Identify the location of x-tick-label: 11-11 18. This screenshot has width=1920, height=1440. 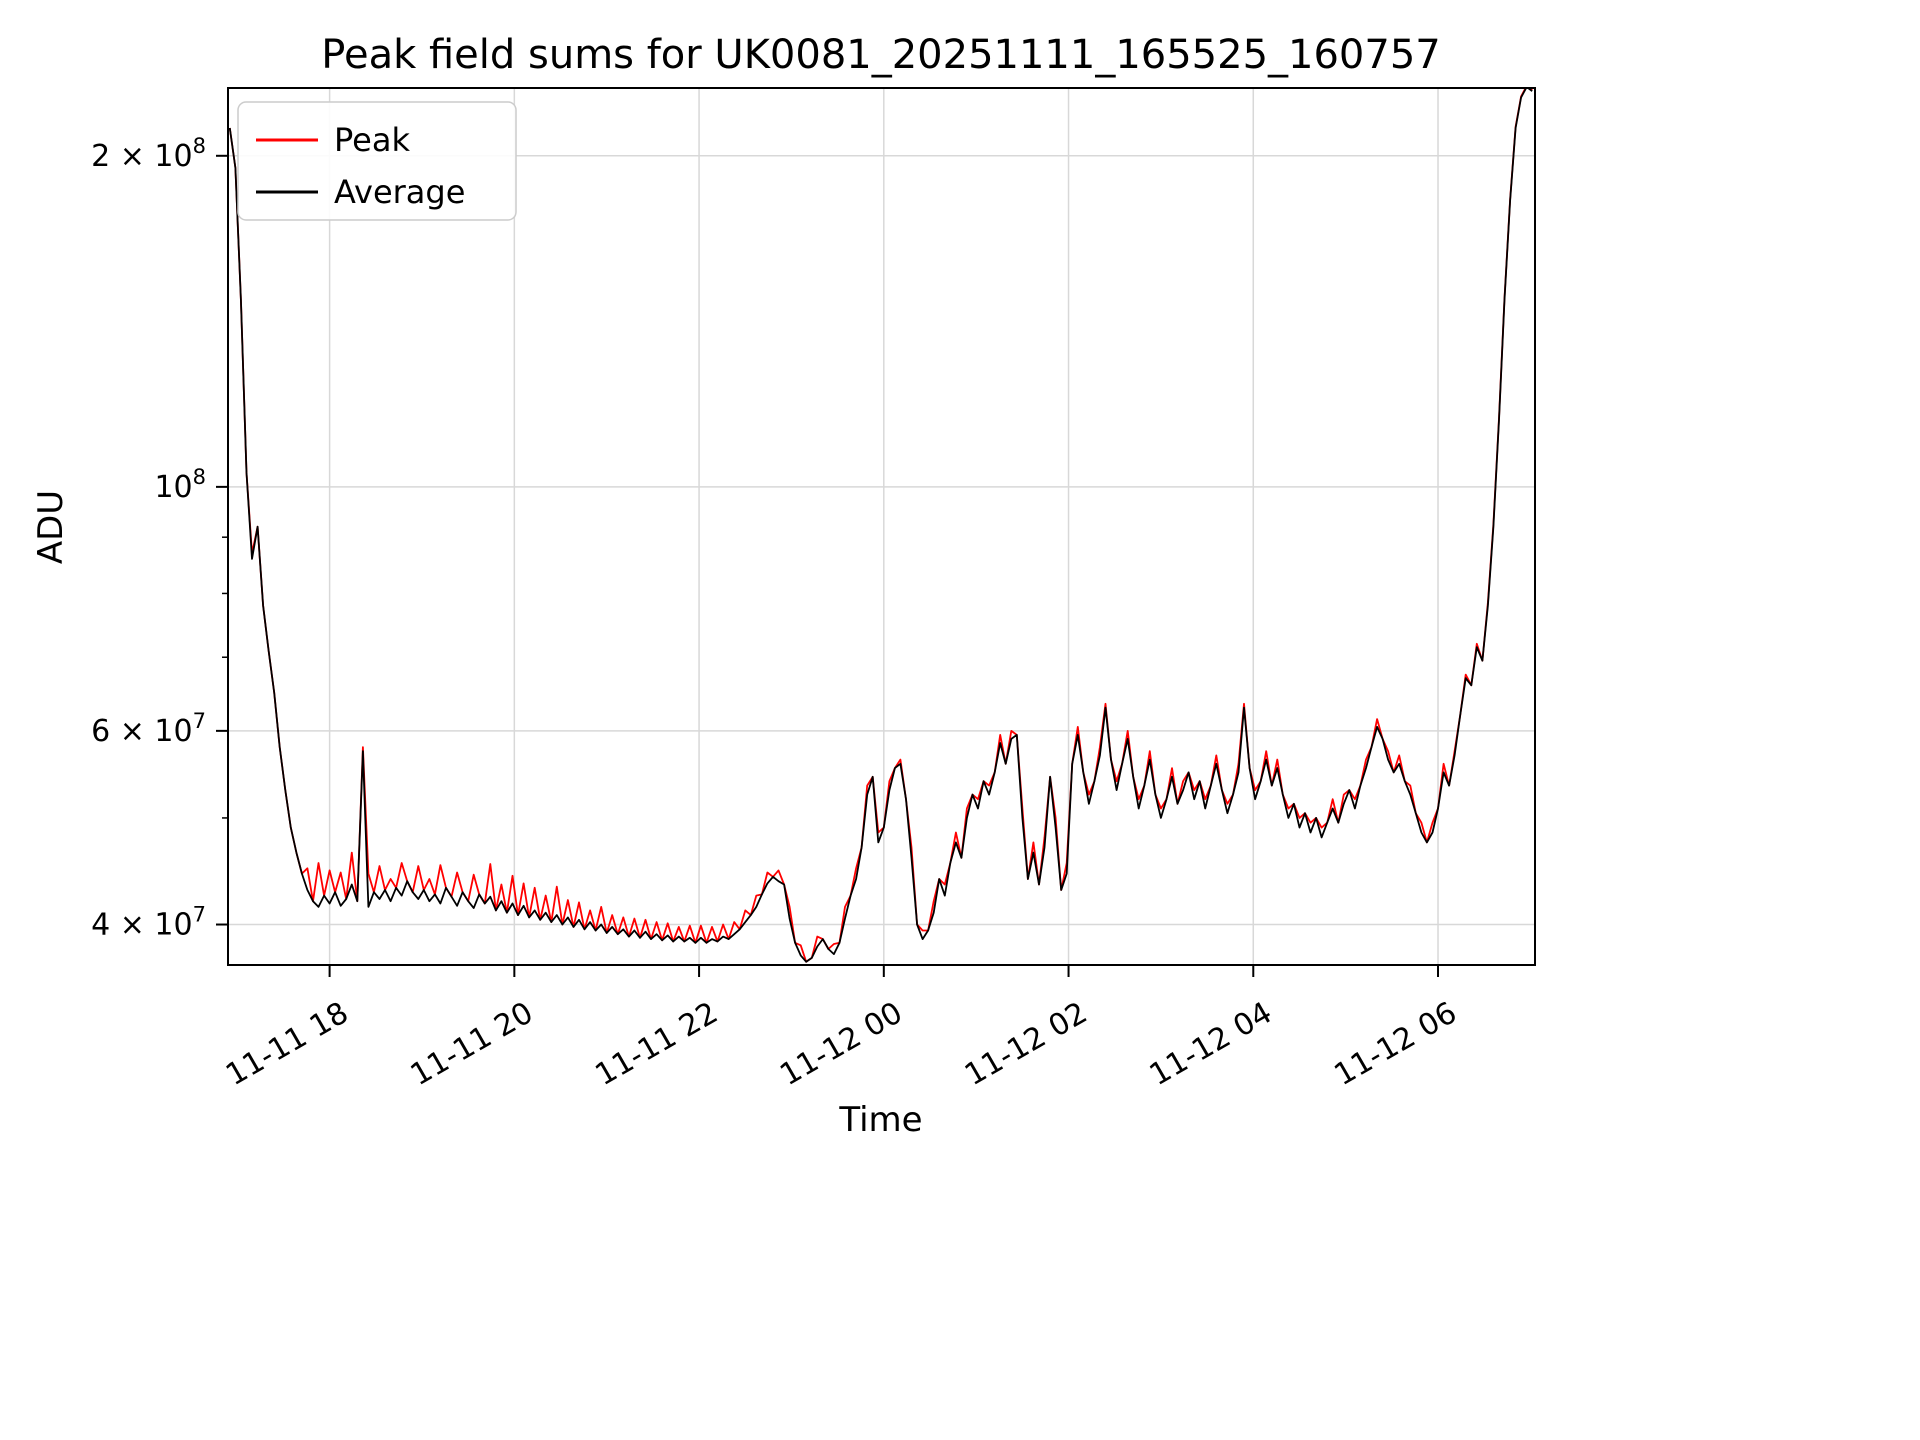
(287, 1044).